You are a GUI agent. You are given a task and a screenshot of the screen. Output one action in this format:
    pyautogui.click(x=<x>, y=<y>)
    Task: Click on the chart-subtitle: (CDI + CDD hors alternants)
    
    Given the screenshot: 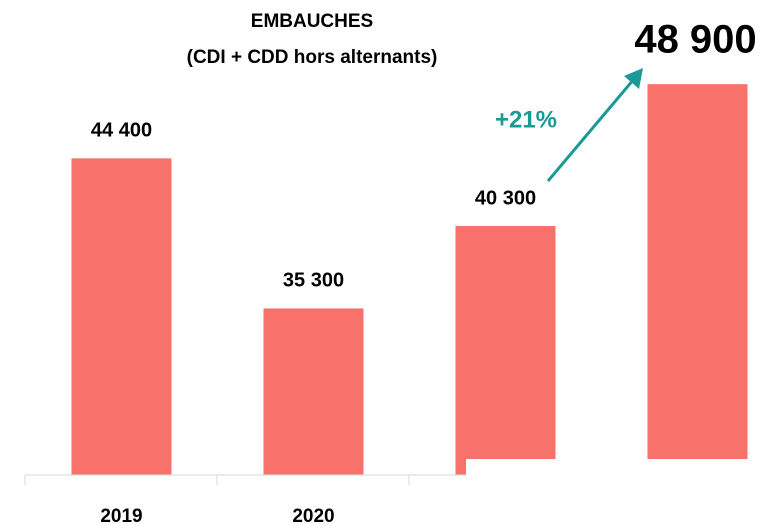 What is the action you would take?
    pyautogui.click(x=312, y=57)
    